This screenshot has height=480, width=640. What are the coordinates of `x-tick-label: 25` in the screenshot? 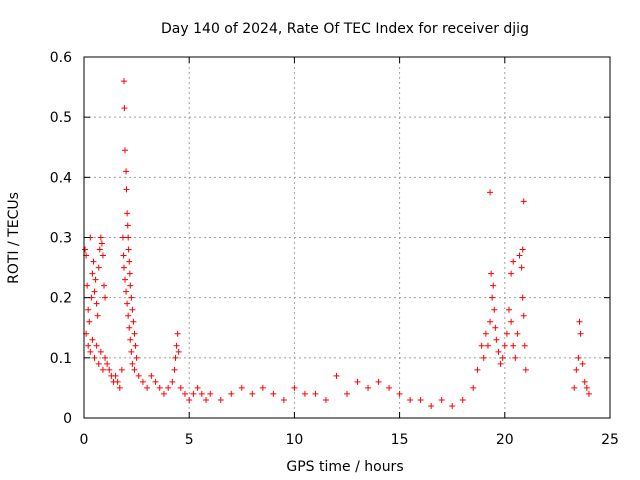 It's located at (610, 440).